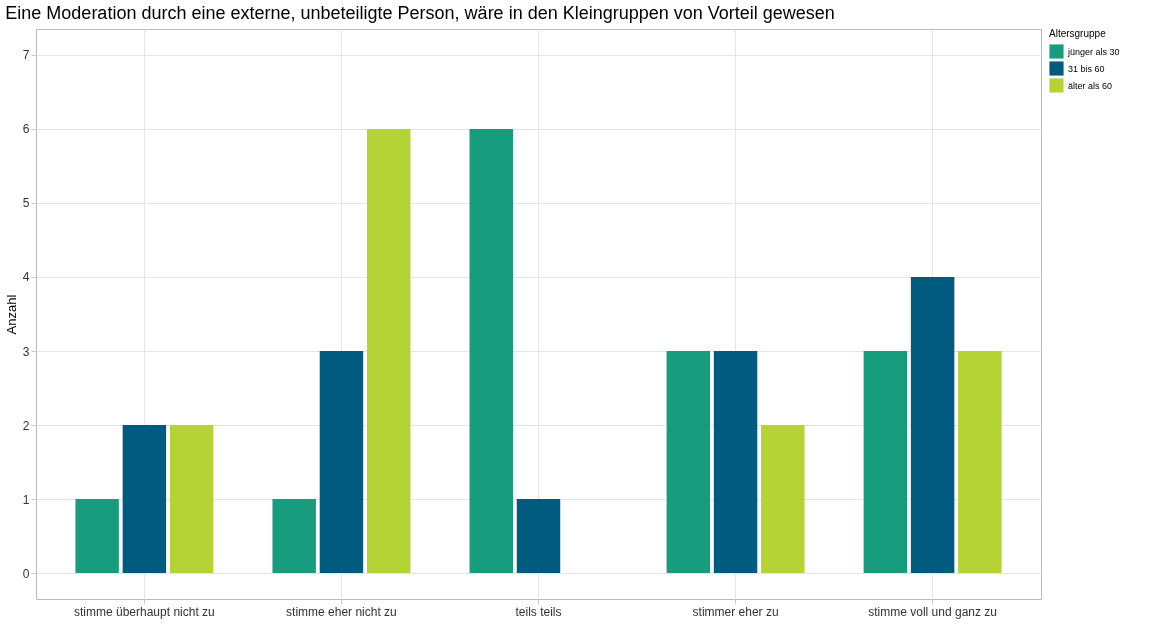 The width and height of the screenshot is (1155, 642). What do you see at coordinates (420, 13) in the screenshot?
I see `chart-title: Eine Moderation durch eine externe, unbeteiligte Person, wäre in den Kleingruppen von Vorteil gewesen` at bounding box center [420, 13].